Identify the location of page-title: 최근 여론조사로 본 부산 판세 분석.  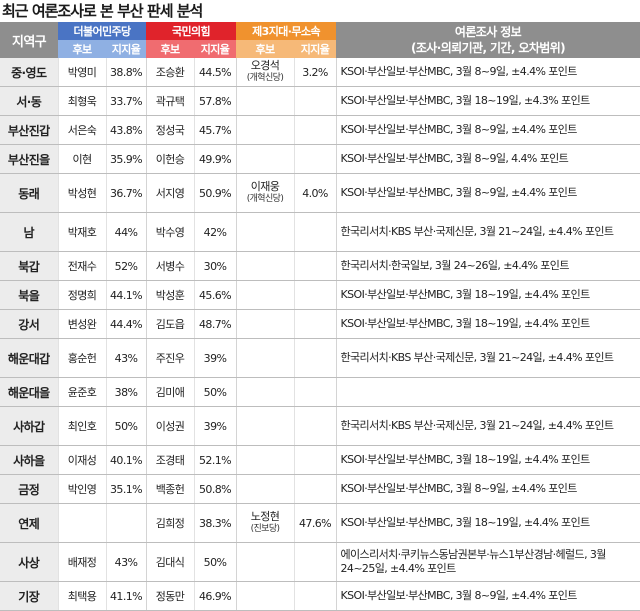
(102, 11).